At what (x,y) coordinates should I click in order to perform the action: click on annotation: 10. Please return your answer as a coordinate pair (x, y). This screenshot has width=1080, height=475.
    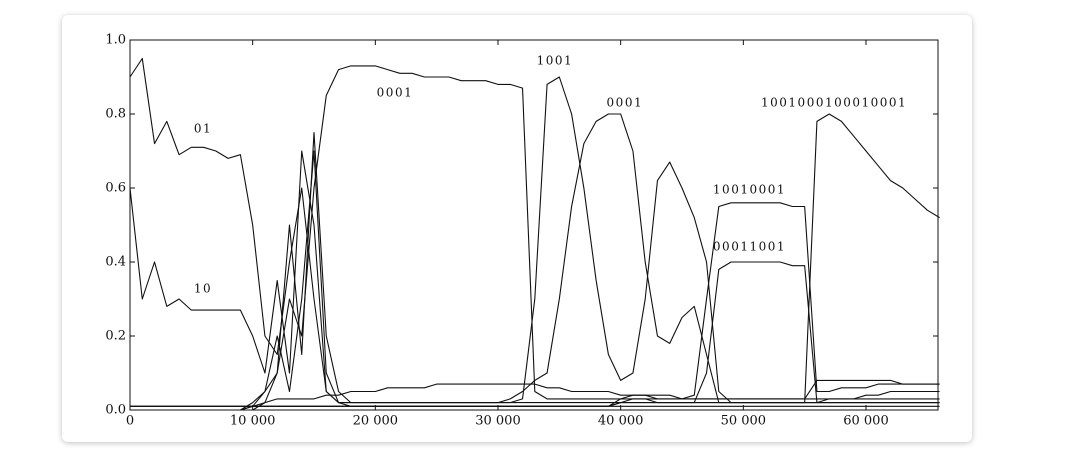
    Looking at the image, I should click on (203, 289).